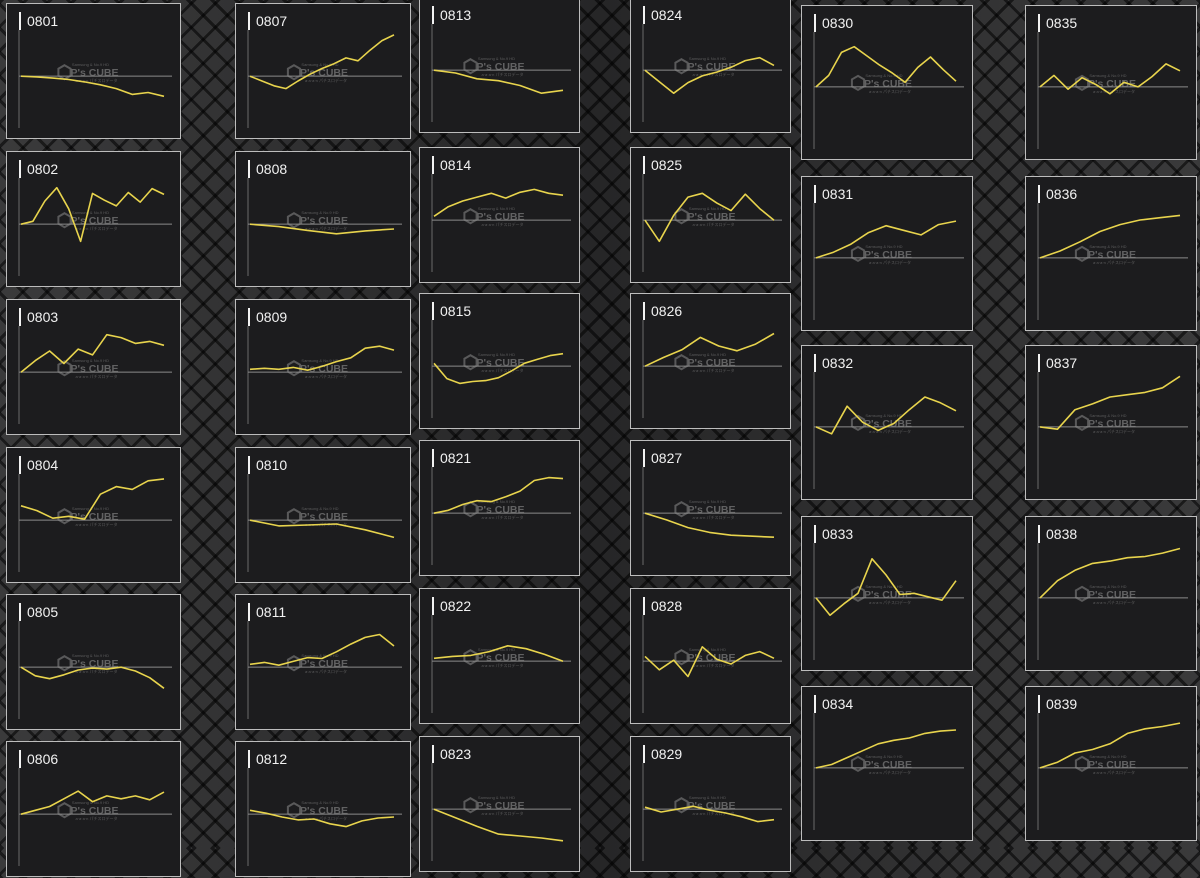 The height and width of the screenshot is (878, 1200). Describe the element at coordinates (267, 465) in the screenshot. I see `panel-title: 0810` at that location.